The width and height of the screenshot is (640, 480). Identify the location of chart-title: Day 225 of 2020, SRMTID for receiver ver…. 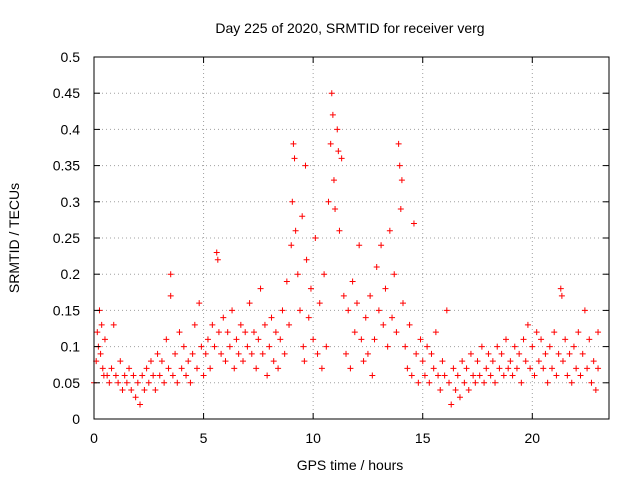
(349, 28).